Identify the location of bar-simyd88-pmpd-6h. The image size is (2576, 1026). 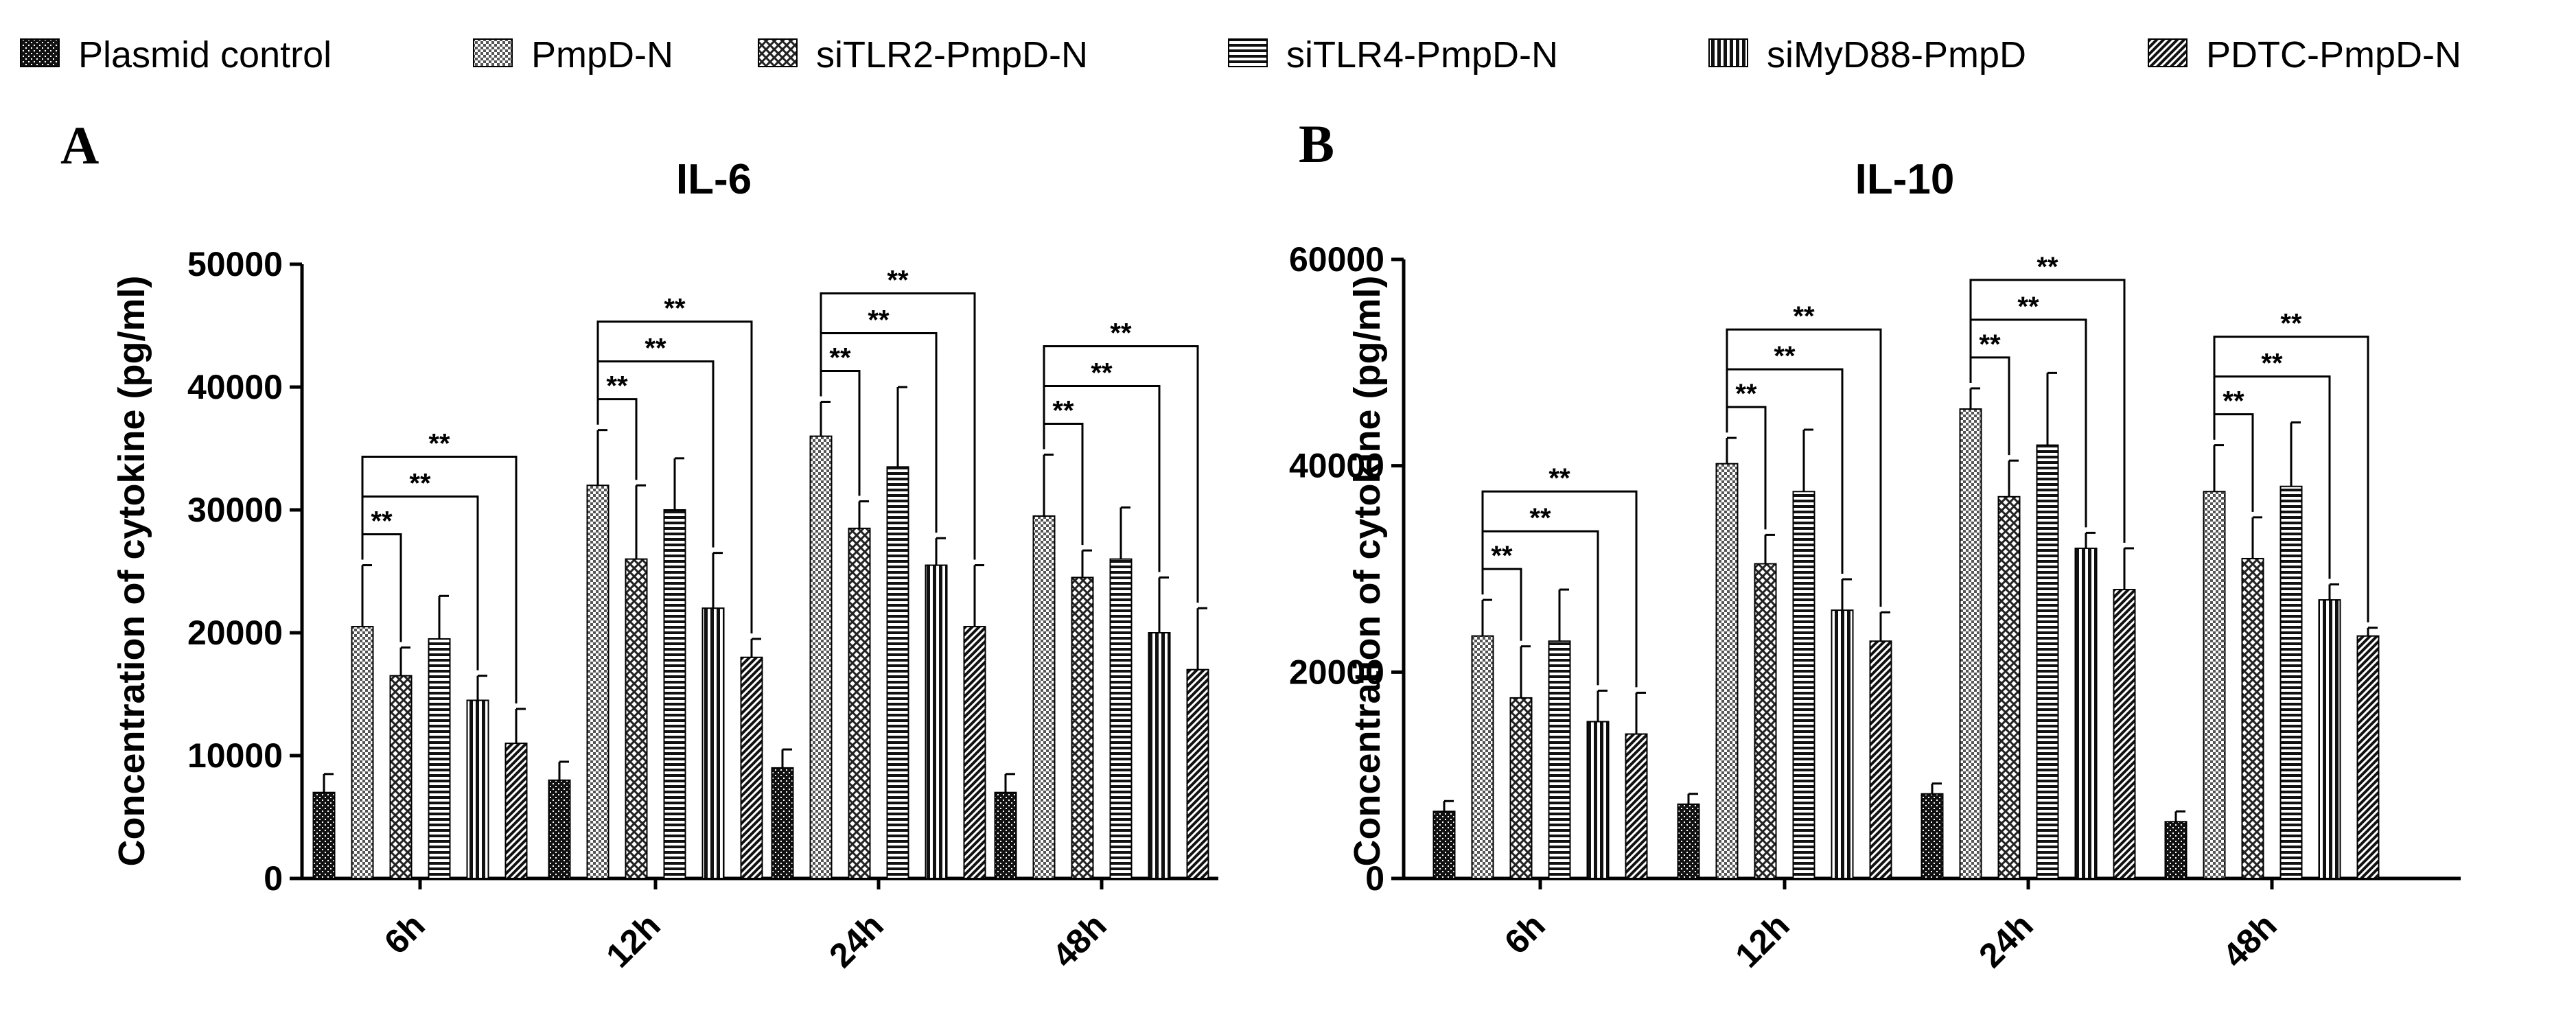
(1598, 800).